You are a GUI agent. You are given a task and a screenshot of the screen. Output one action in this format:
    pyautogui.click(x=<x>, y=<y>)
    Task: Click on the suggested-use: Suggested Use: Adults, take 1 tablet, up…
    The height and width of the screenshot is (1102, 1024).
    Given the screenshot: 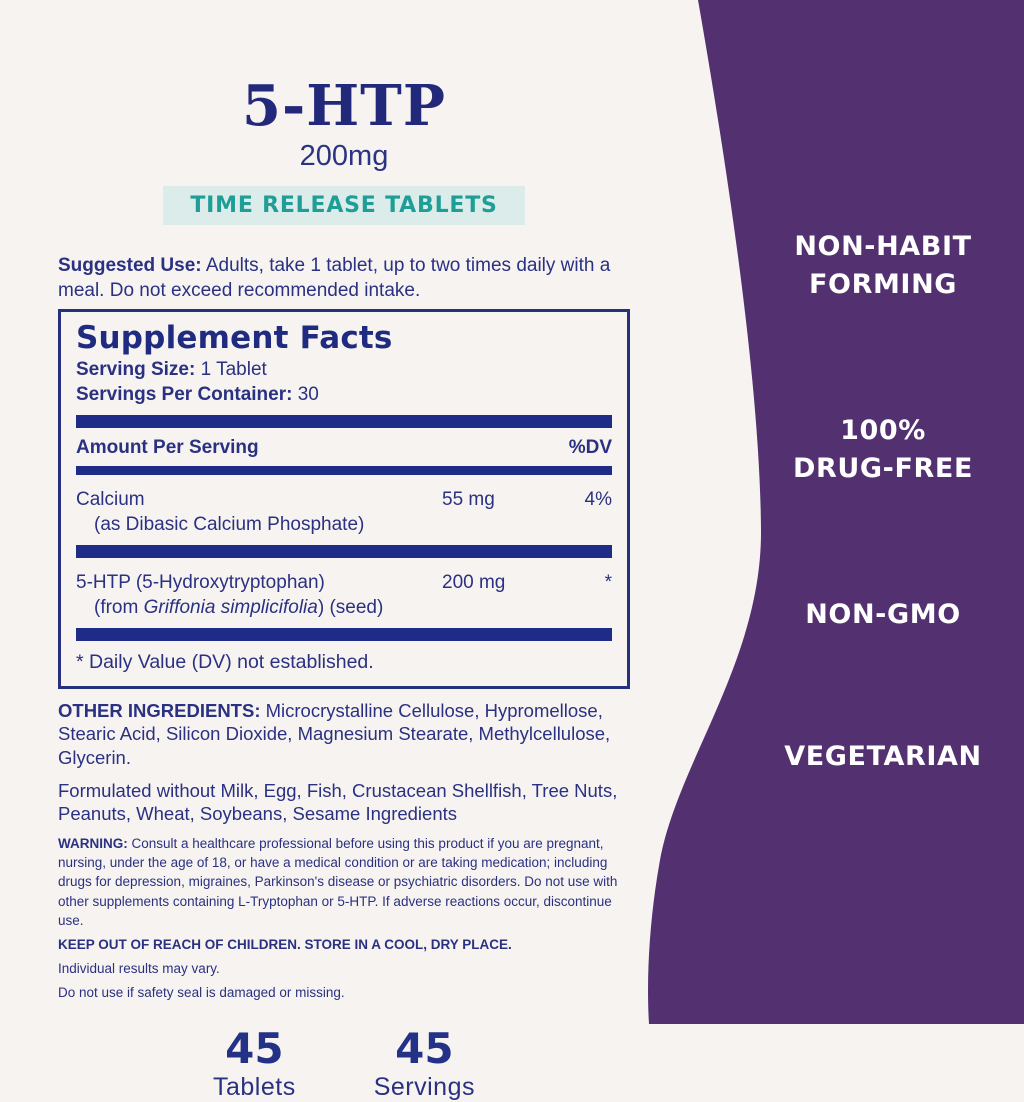 What is the action you would take?
    pyautogui.click(x=344, y=278)
    